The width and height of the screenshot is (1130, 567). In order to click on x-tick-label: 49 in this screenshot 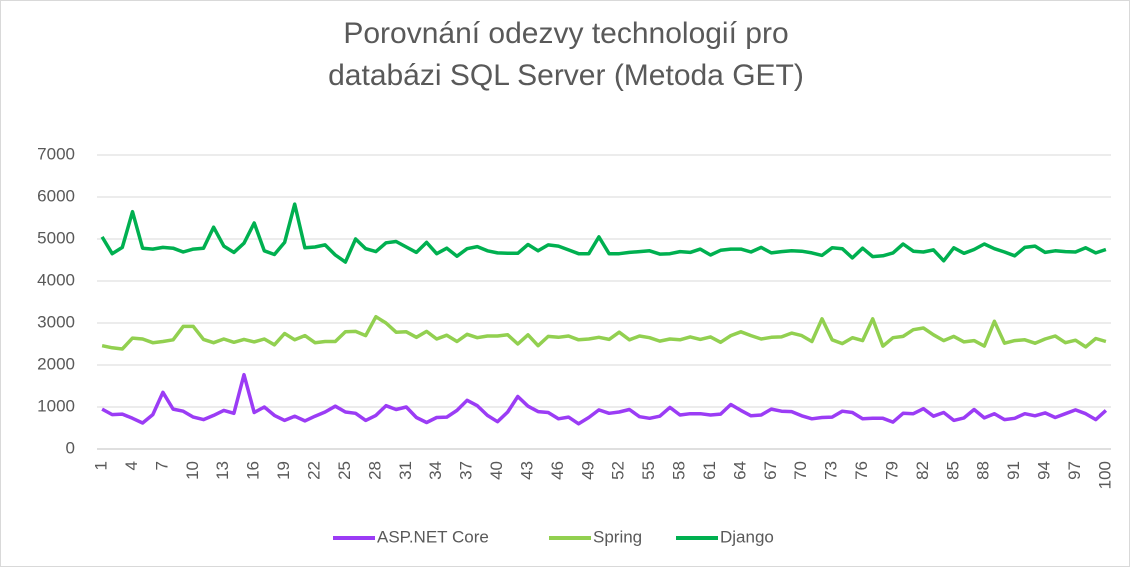, I will do `click(587, 470)`.